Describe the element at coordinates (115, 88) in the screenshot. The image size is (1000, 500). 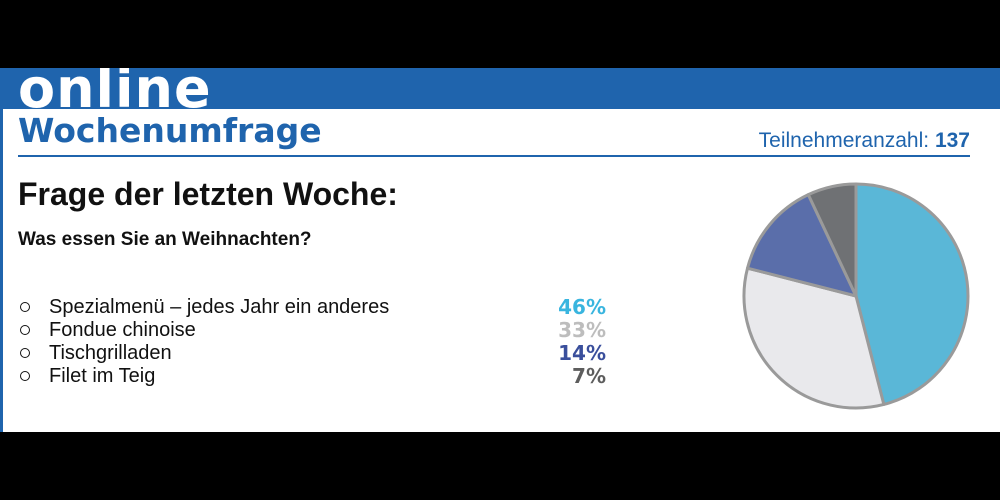
I see `brand-label: online` at that location.